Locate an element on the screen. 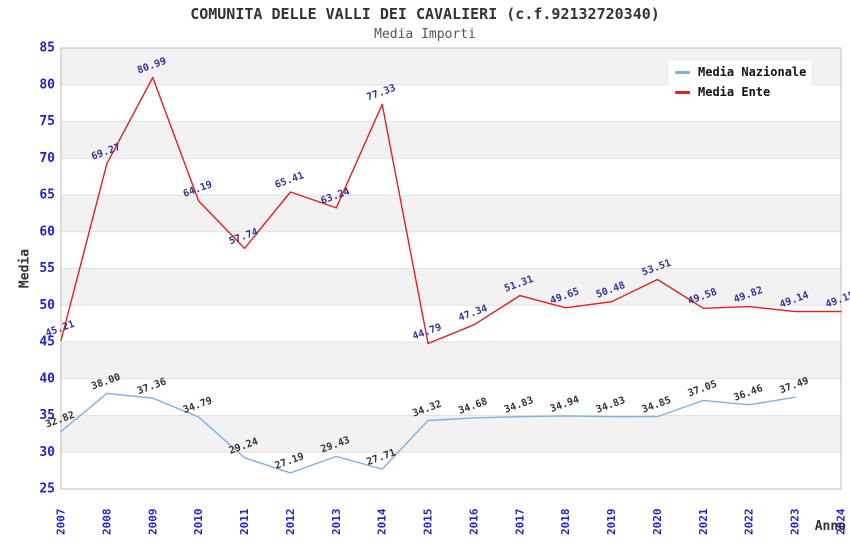  y-tick-label: 55 is located at coordinates (47, 268).